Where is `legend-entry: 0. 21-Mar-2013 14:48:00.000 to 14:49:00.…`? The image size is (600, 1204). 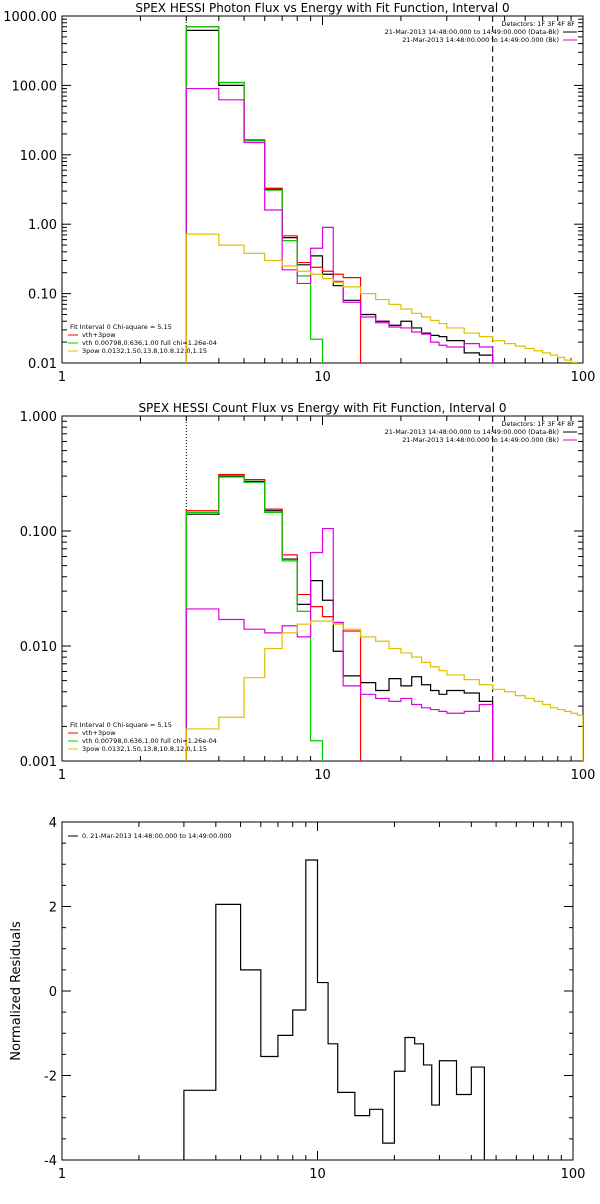
legend-entry: 0. 21-Mar-2013 14:48:00.000 to 14:49:00.… is located at coordinates (157, 836).